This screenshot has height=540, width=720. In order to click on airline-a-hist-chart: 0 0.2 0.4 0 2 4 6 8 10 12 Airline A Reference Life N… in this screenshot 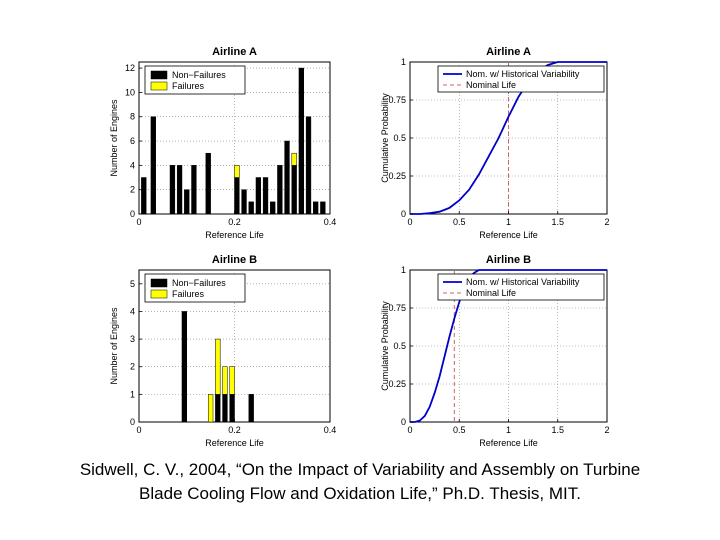, I will do `click(222, 143)`.